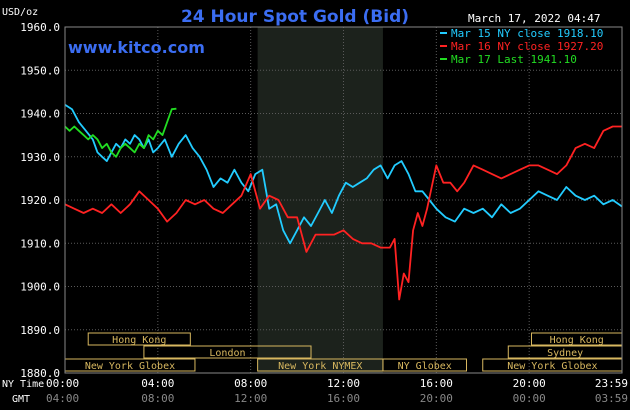 The height and width of the screenshot is (410, 630). What do you see at coordinates (40, 157) in the screenshot?
I see `y-tick-label: 1930.0` at bounding box center [40, 157].